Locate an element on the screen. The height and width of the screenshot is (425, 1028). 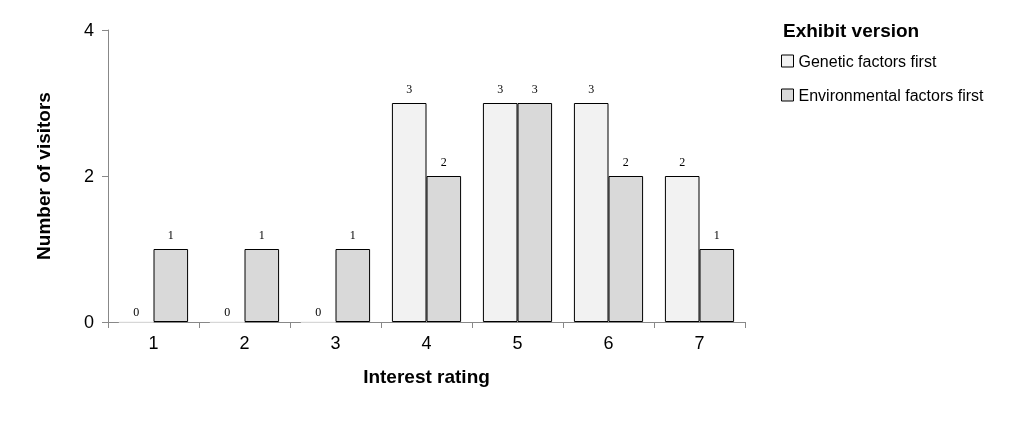
y-tick-label: 0 is located at coordinates (88, 322).